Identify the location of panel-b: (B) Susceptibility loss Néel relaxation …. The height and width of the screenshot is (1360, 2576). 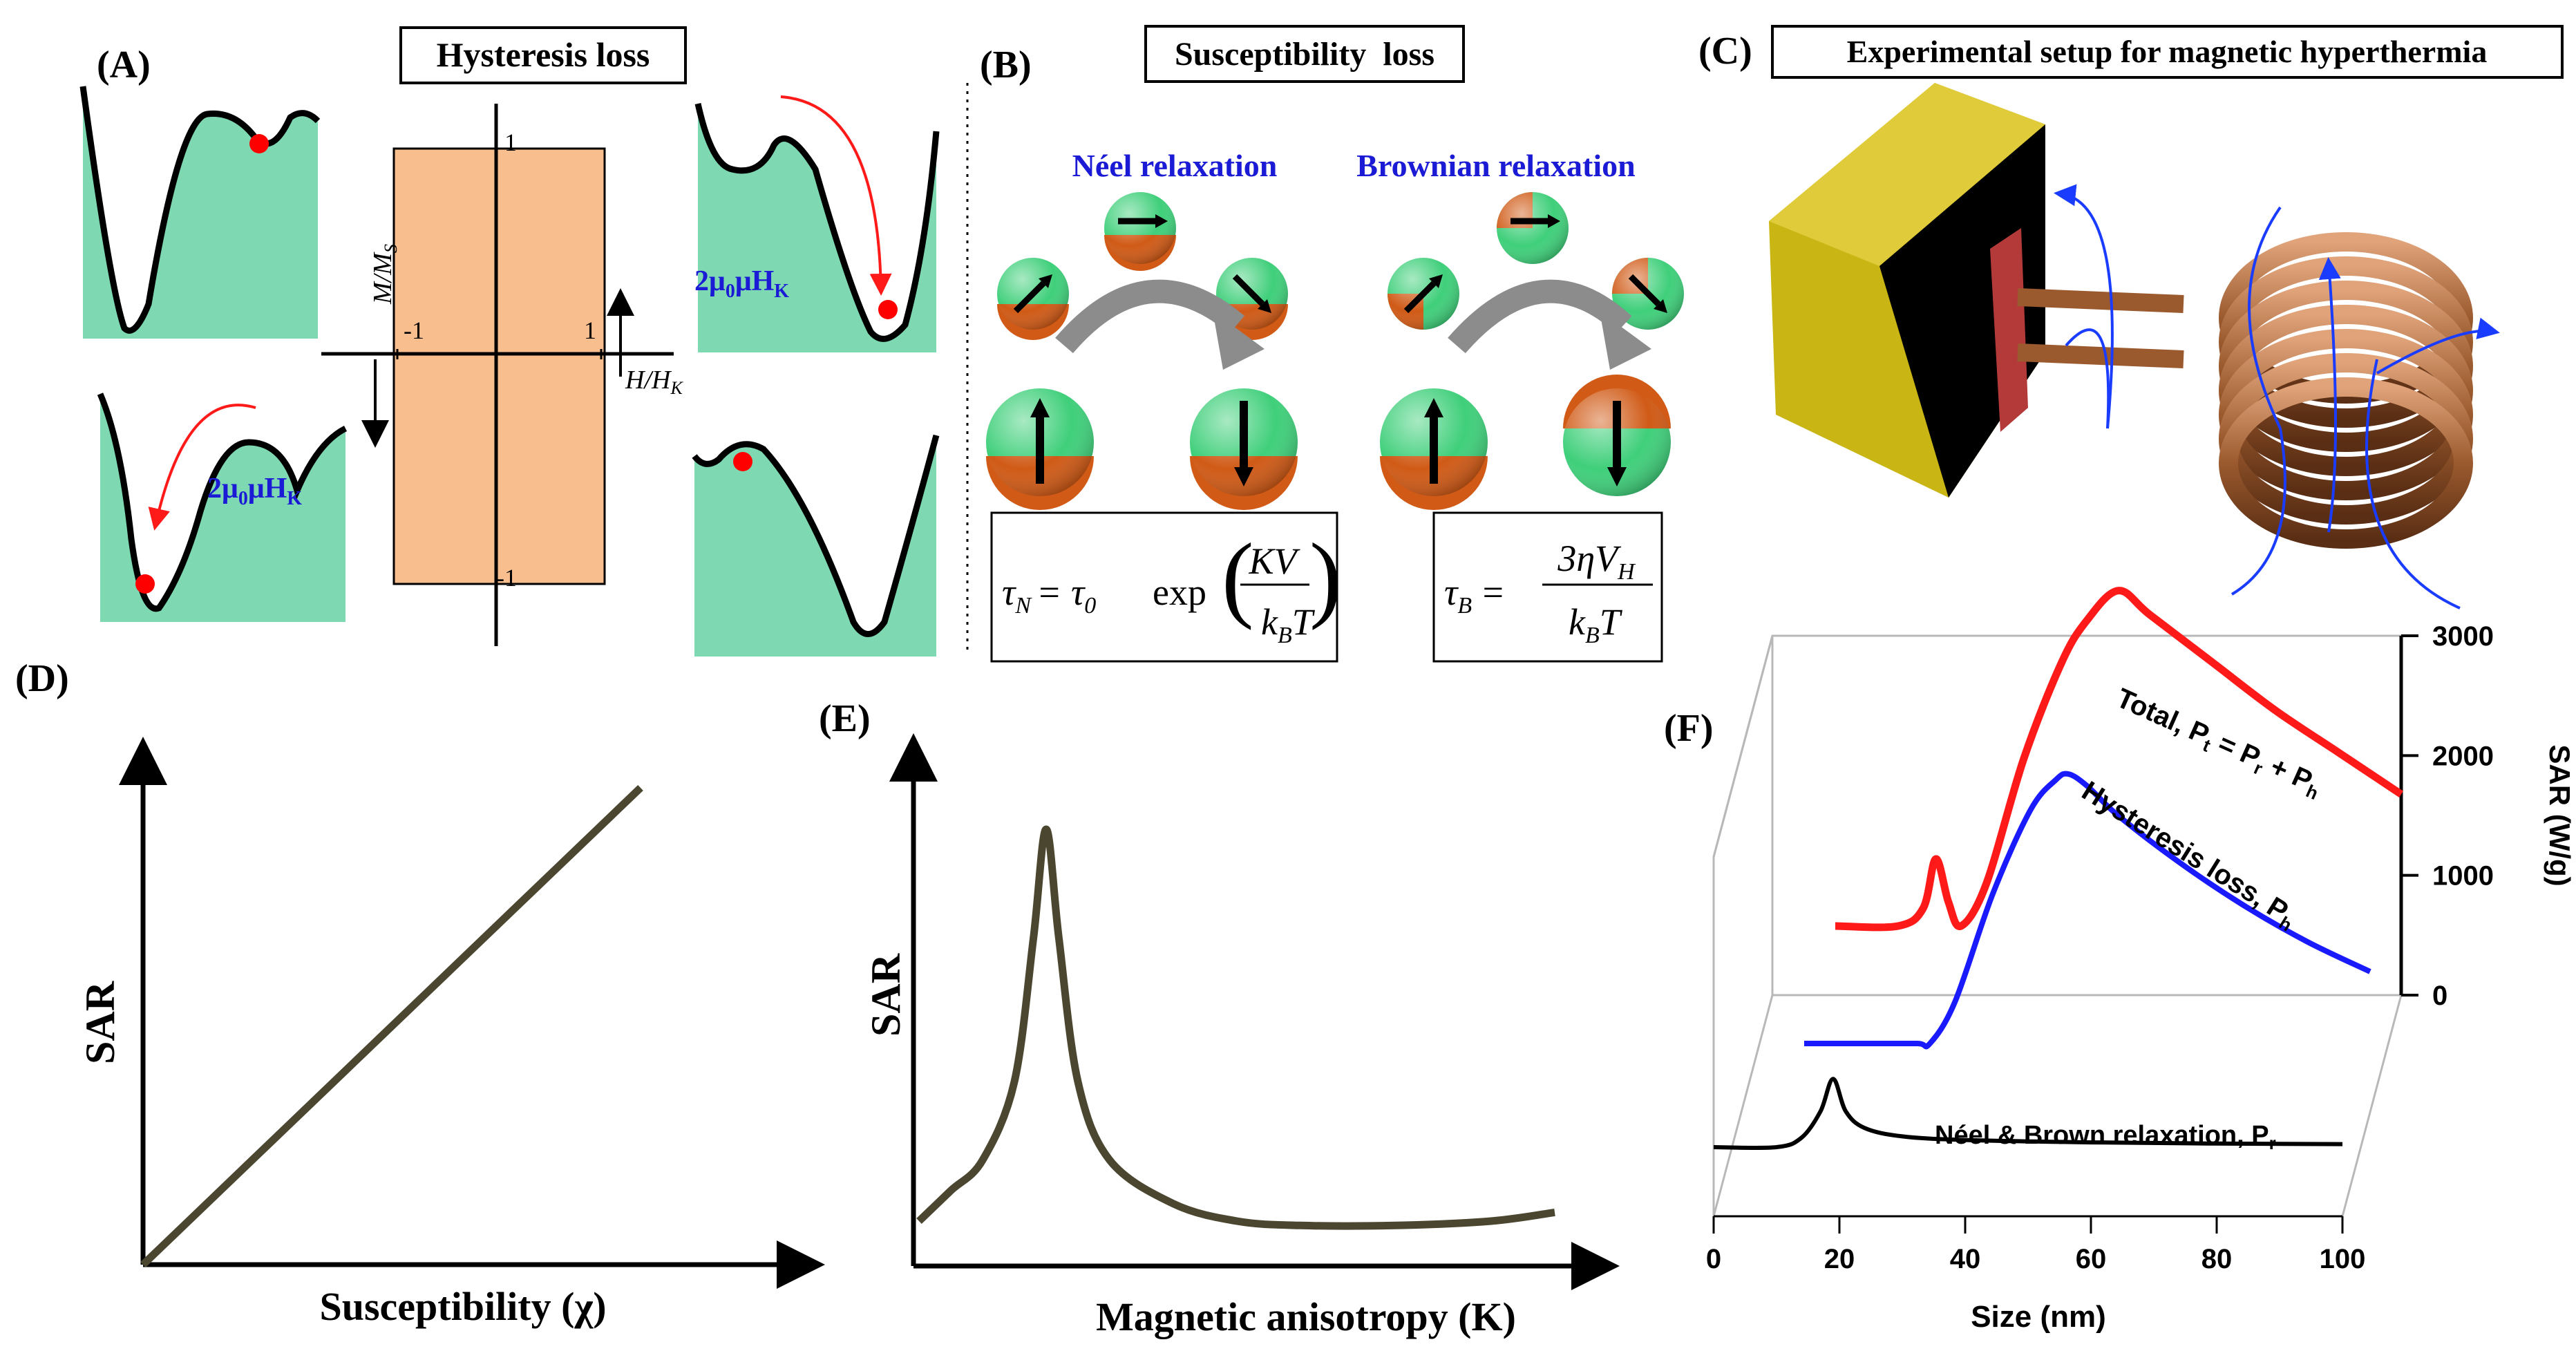
(1332, 344).